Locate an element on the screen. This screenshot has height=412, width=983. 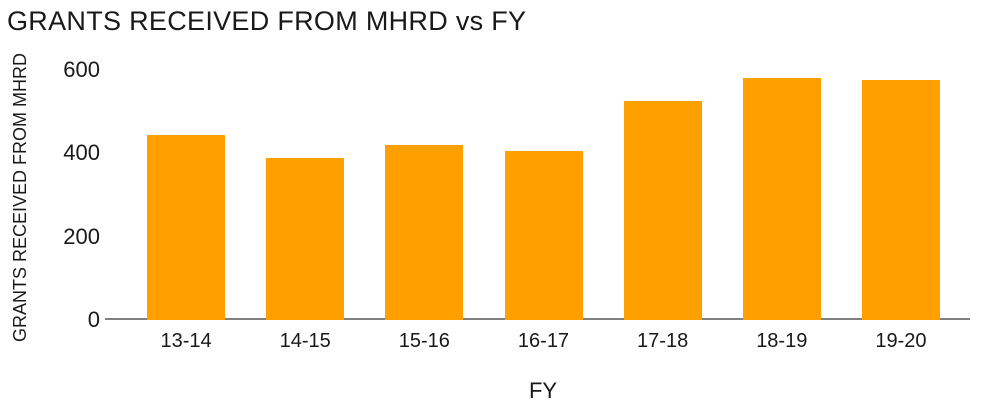
y-axis-title: GRANTS RECEIVED FROM MHRD is located at coordinates (20, 197).